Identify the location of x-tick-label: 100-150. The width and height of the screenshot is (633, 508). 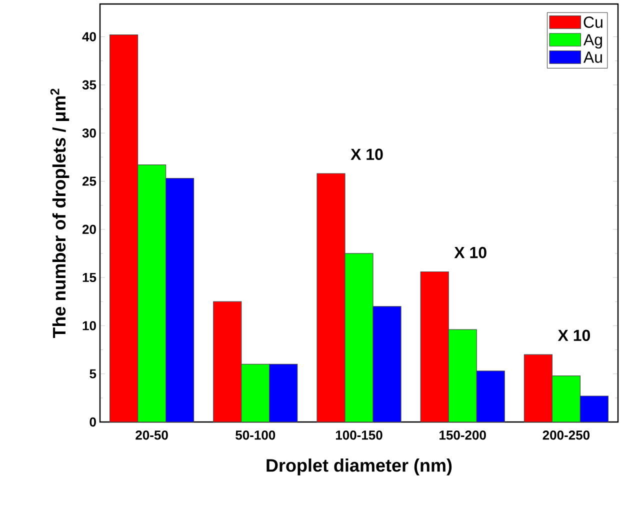
(359, 435).